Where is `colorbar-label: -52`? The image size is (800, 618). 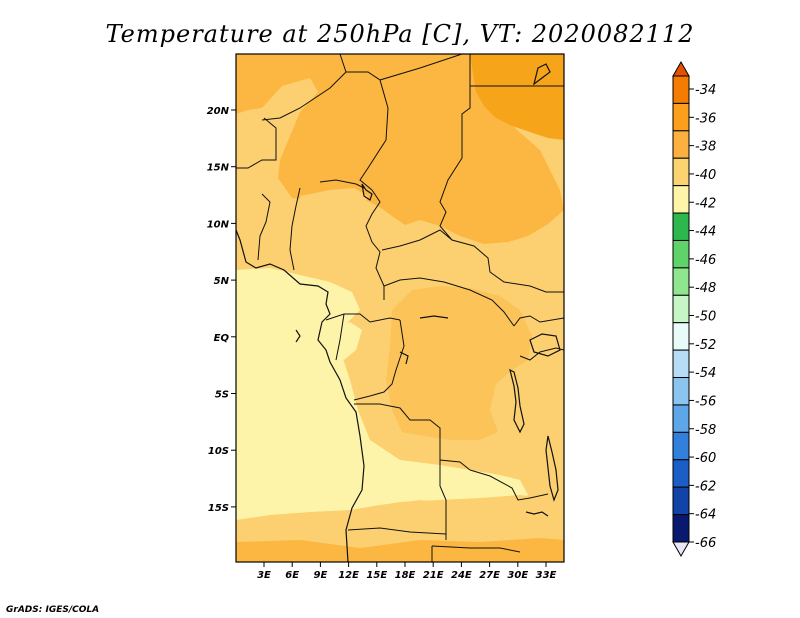
colorbar-label: -52 is located at coordinates (705, 345).